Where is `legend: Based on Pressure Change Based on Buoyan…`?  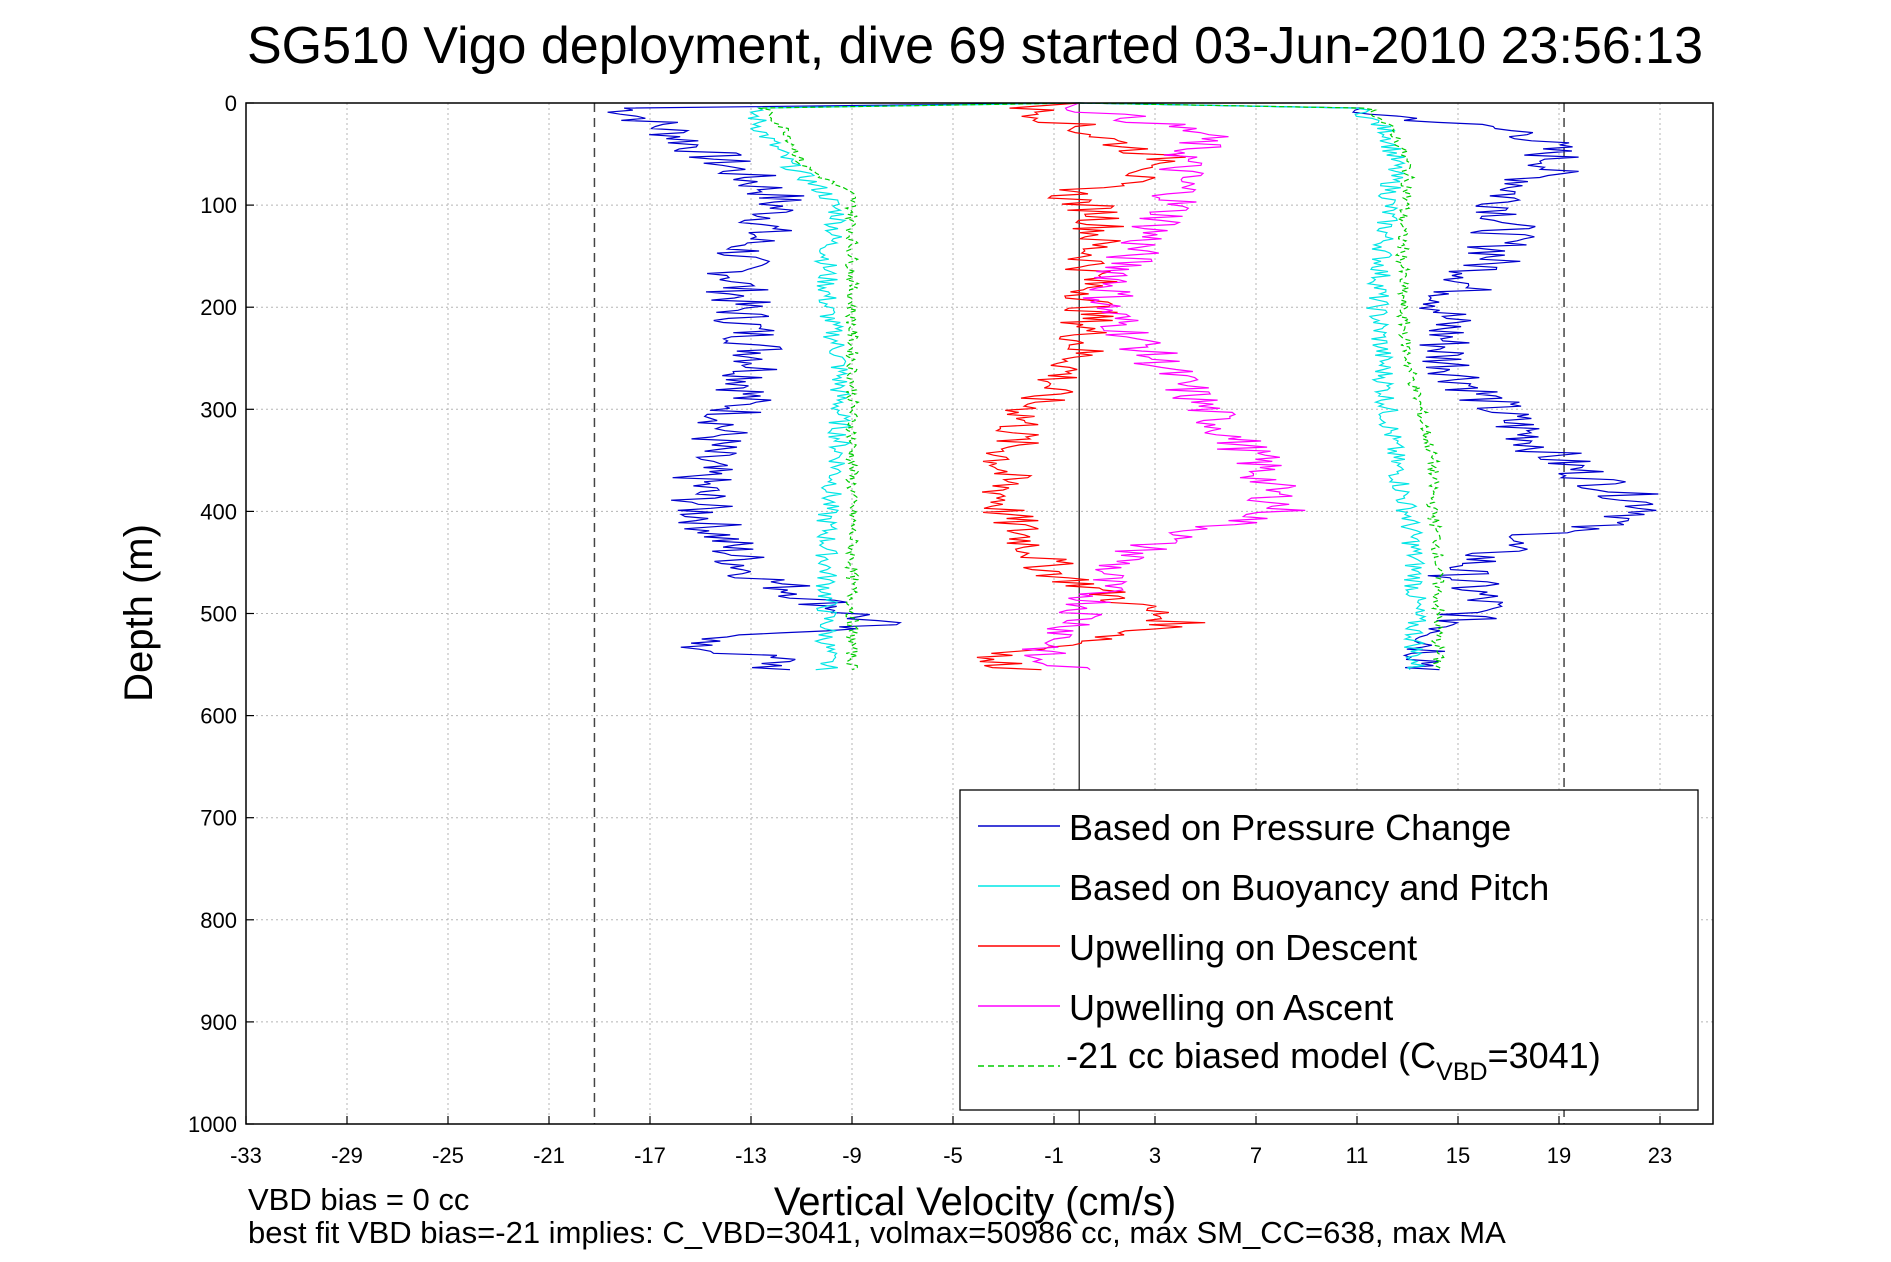 legend: Based on Pressure Change Based on Buoyan… is located at coordinates (1329, 950).